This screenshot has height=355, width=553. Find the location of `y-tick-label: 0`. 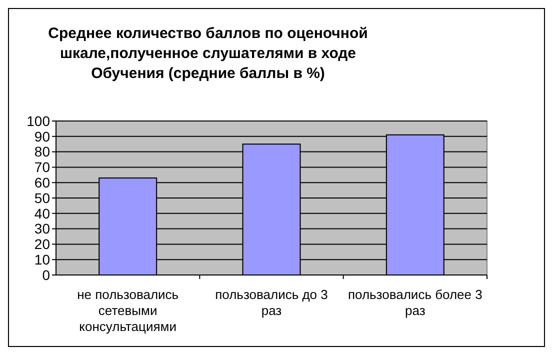

y-tick-label: 0 is located at coordinates (46, 274).